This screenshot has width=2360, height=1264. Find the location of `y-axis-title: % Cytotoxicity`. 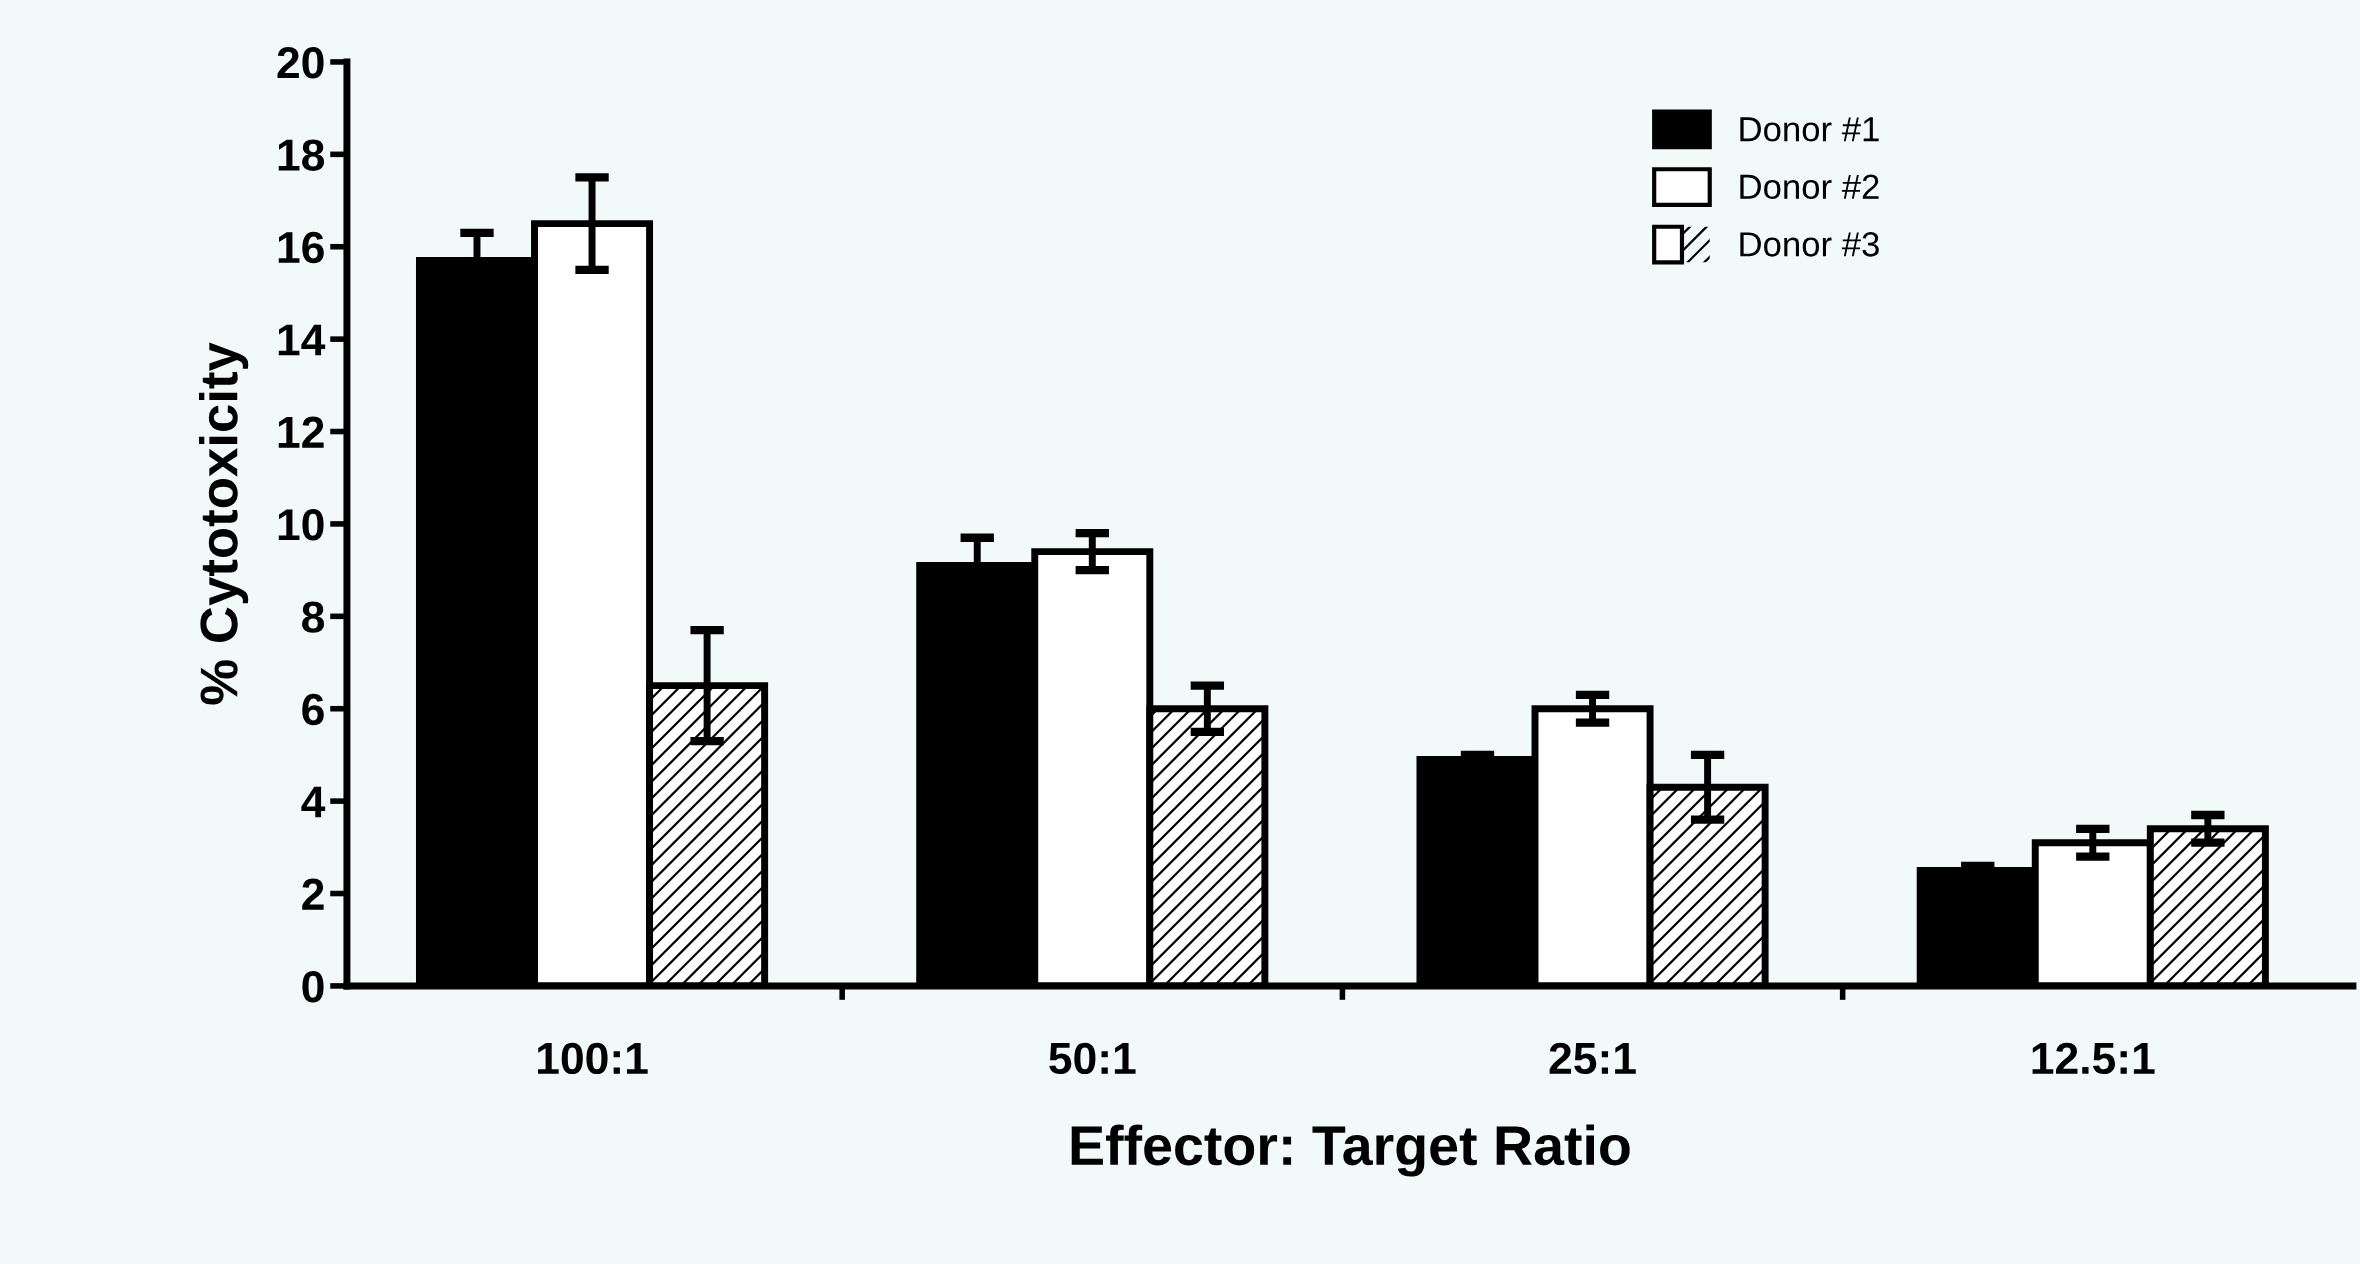

y-axis-title: % Cytotoxicity is located at coordinates (223, 523).